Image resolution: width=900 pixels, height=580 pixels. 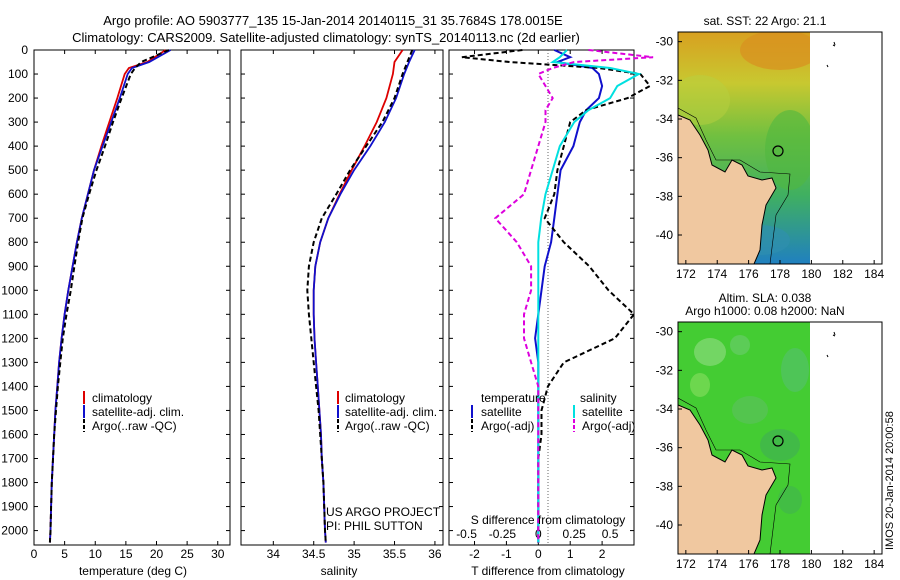 What do you see at coordinates (14, 362) in the screenshot?
I see `depth-tick-label: 1300` at bounding box center [14, 362].